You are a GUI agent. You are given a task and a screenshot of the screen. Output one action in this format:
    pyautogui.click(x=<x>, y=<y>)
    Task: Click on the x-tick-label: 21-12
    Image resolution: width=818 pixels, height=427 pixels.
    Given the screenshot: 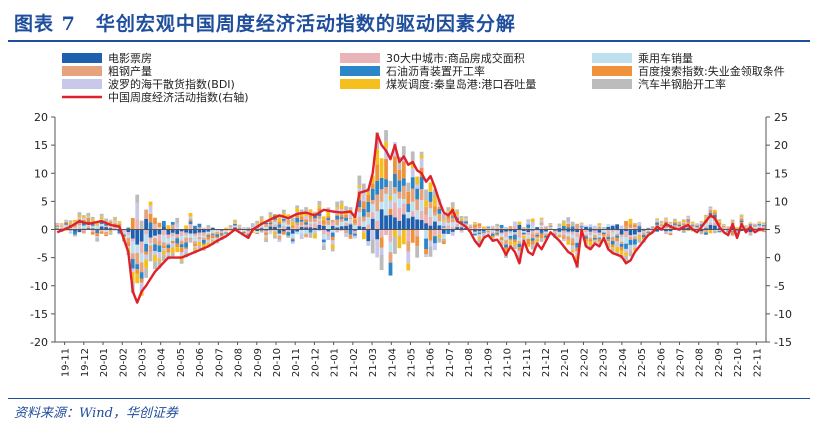 What is the action you would take?
    pyautogui.click(x=546, y=362)
    